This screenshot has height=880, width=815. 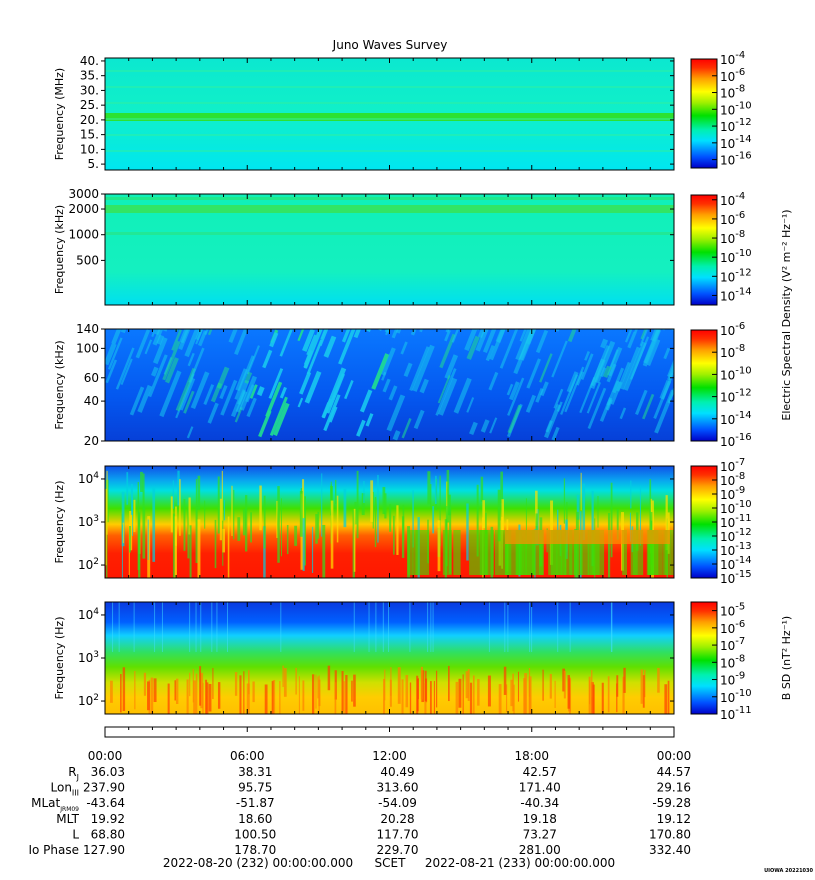 I want to click on footer-start-time: 2022-08-20 (232) 00:00:00.000, so click(x=258, y=863).